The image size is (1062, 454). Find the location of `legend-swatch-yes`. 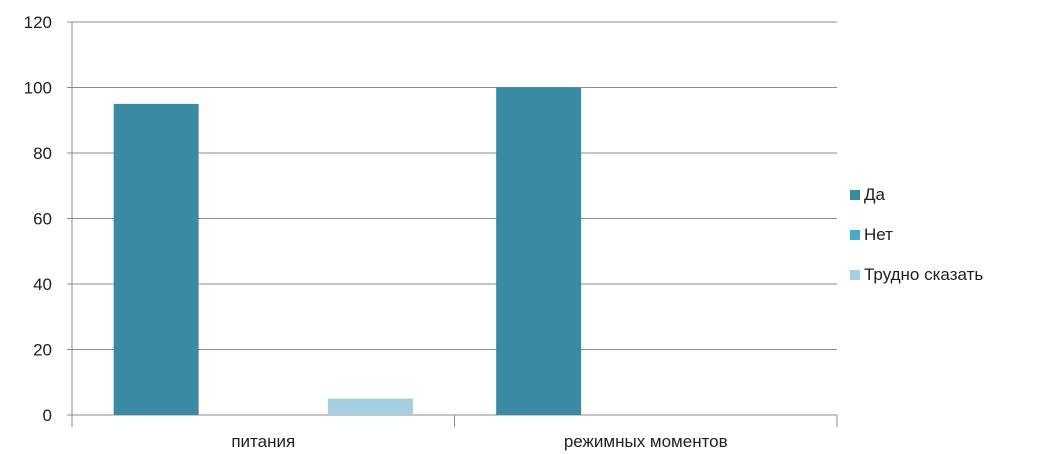

legend-swatch-yes is located at coordinates (855, 194).